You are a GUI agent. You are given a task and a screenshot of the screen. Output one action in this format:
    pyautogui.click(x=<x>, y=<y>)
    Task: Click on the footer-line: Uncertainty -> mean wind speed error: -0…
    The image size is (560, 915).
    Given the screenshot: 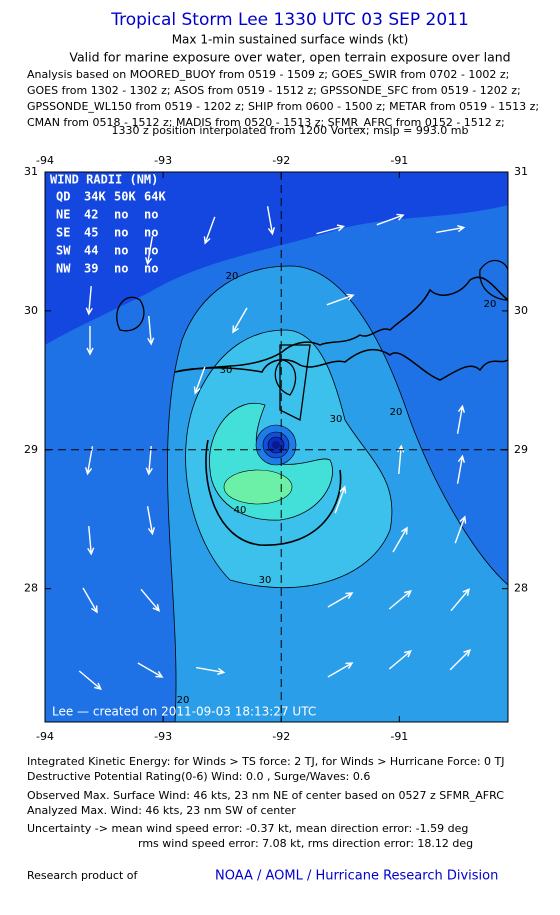 What is the action you would take?
    pyautogui.click(x=247, y=828)
    